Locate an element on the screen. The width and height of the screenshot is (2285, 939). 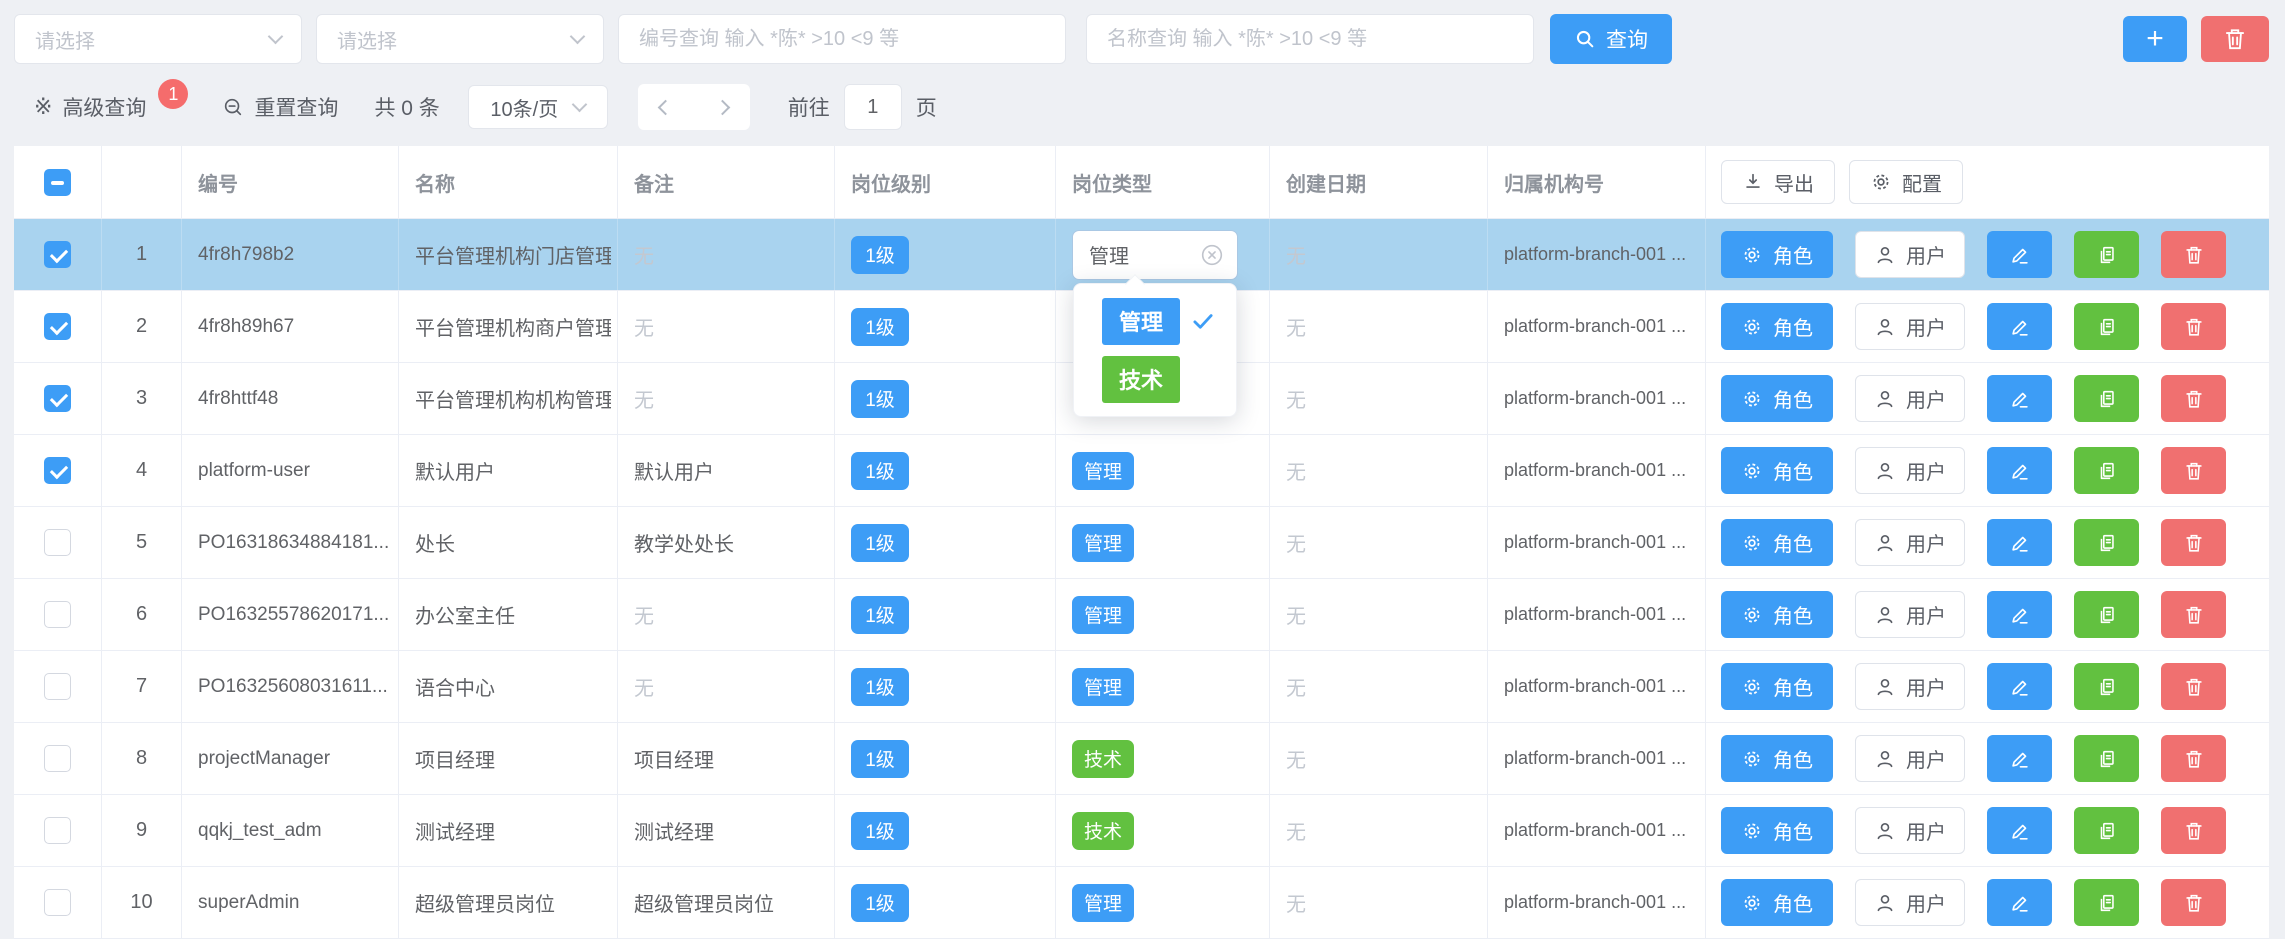
next-page-button is located at coordinates (722, 107).